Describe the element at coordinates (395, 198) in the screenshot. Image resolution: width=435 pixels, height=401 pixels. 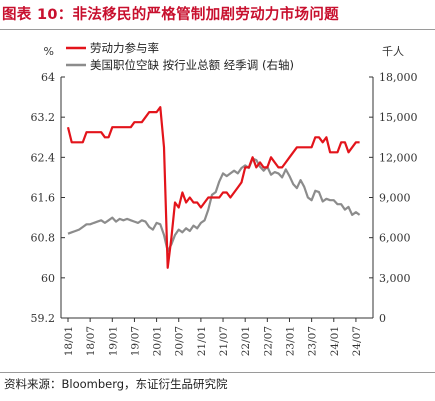
I see `right-tick-label: 9,000` at that location.